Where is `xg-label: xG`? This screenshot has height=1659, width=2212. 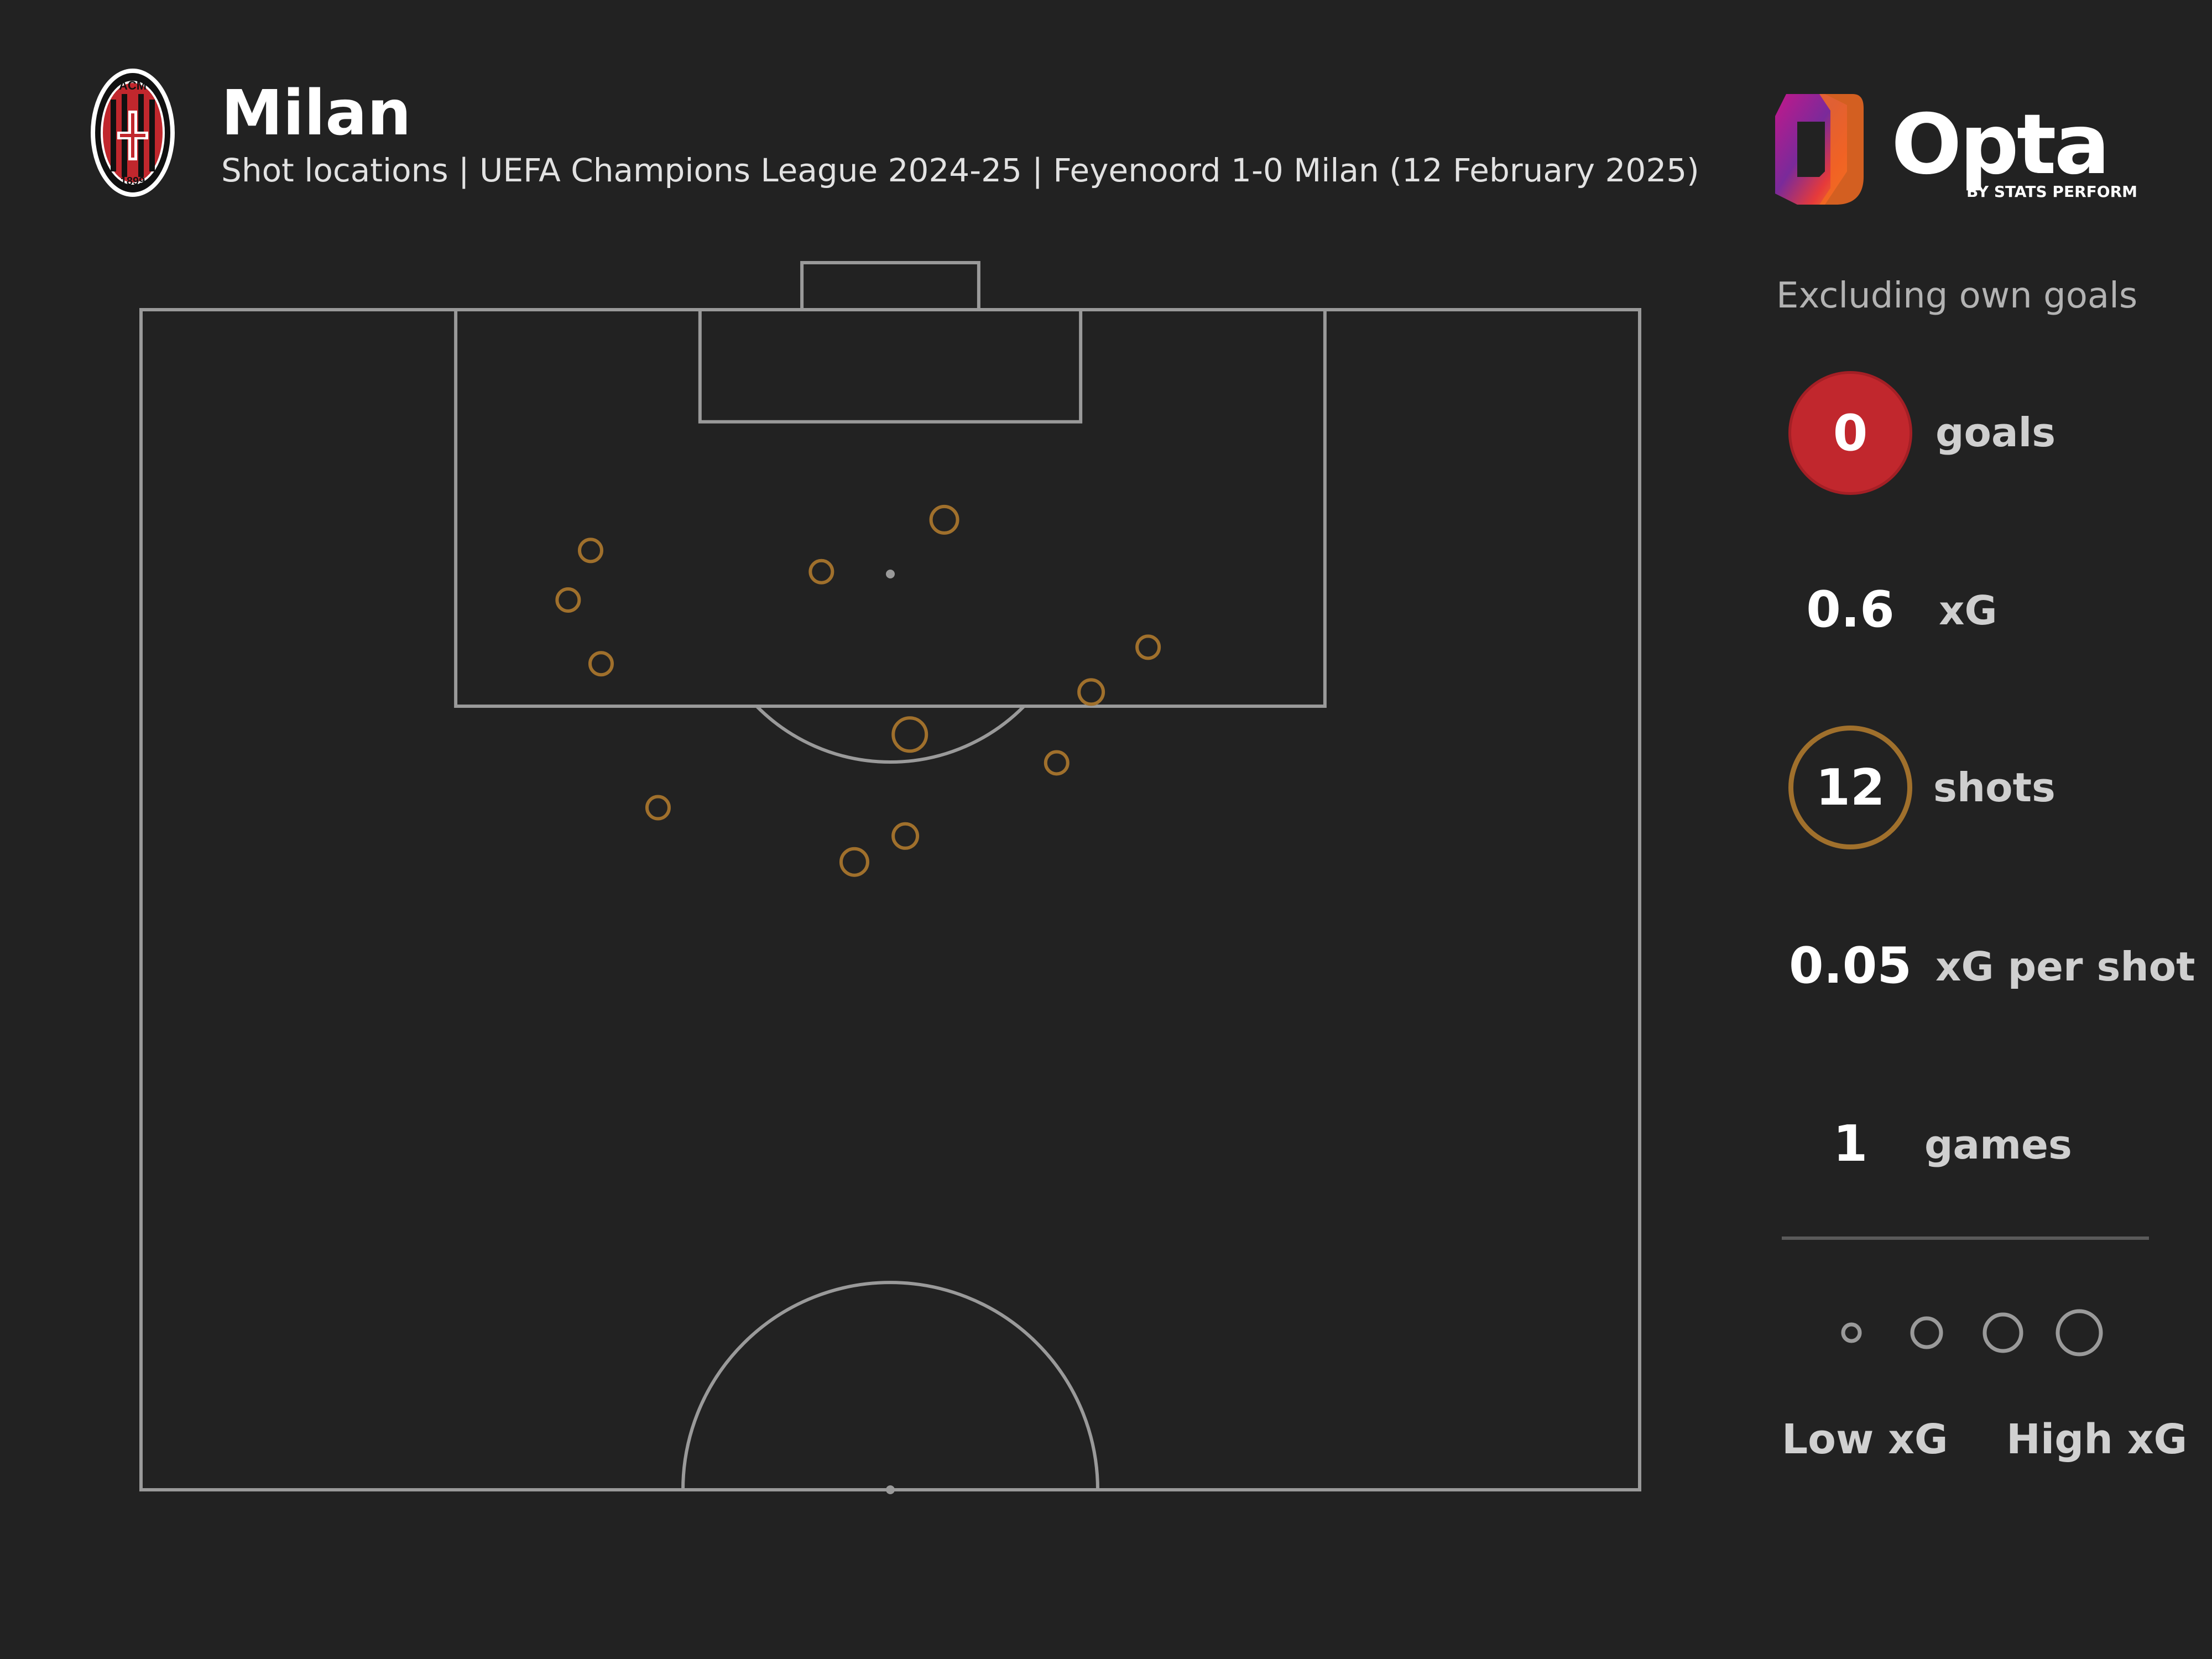 xg-label: xG is located at coordinates (1968, 611).